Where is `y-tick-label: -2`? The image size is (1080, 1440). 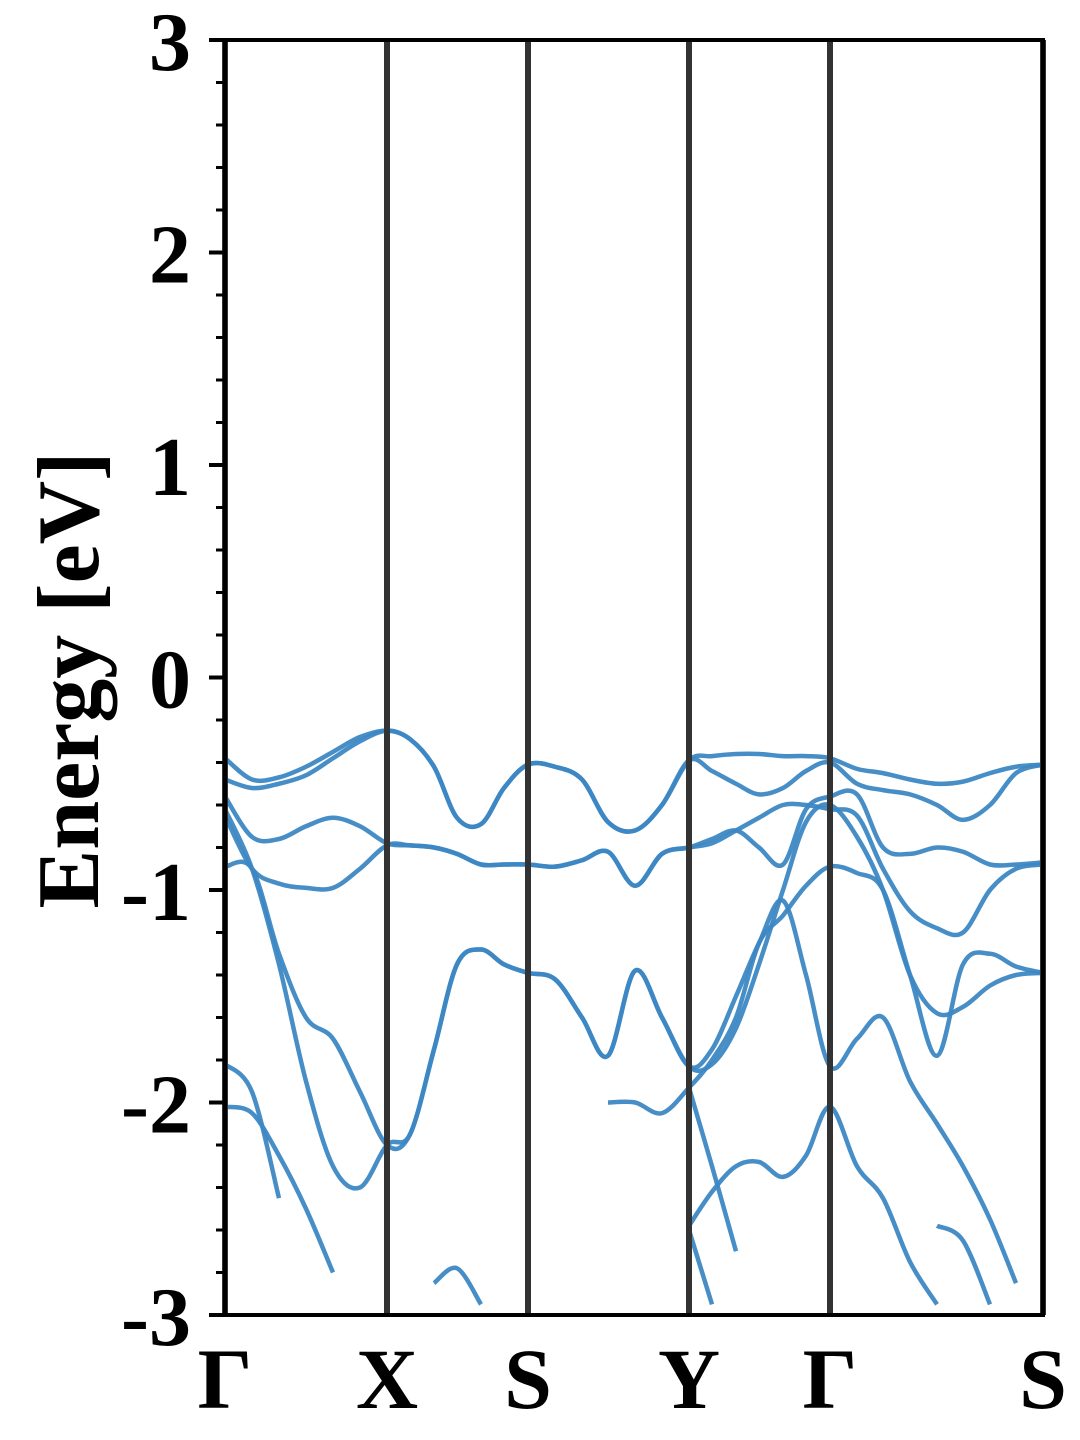
y-tick-label: -2 is located at coordinates (156, 1105).